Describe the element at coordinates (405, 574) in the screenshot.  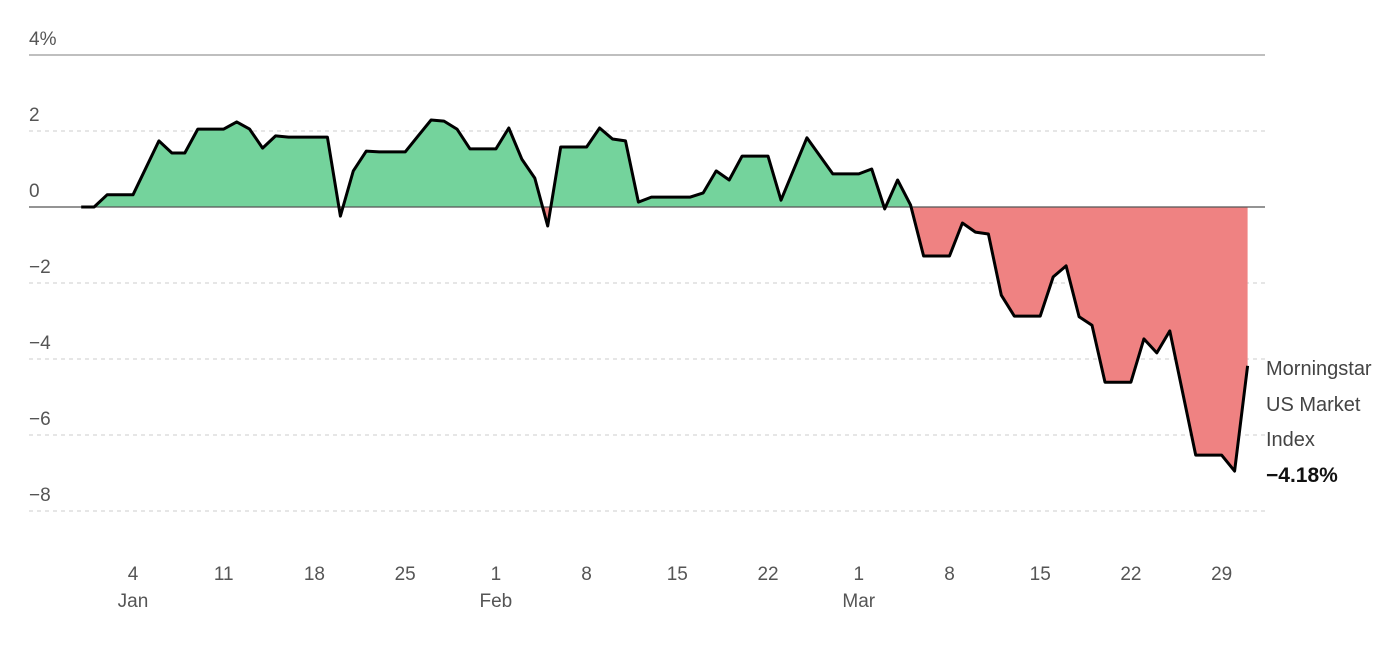
I see `x-tick-label: 25` at that location.